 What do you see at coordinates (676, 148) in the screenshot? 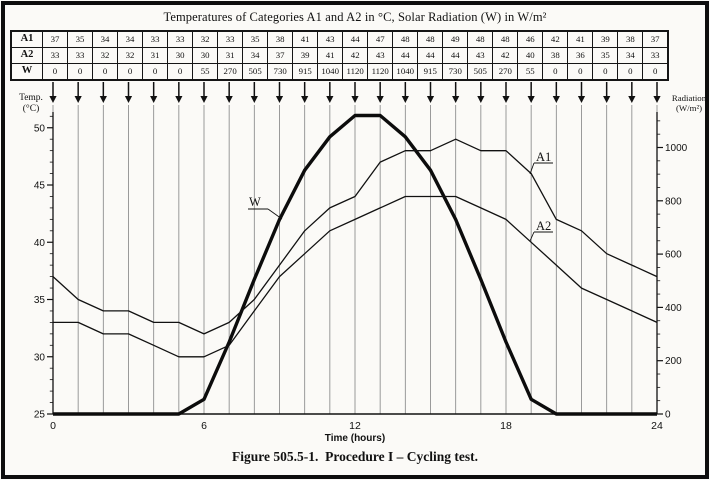
I see `right-axis-tick-label: 1000` at bounding box center [676, 148].